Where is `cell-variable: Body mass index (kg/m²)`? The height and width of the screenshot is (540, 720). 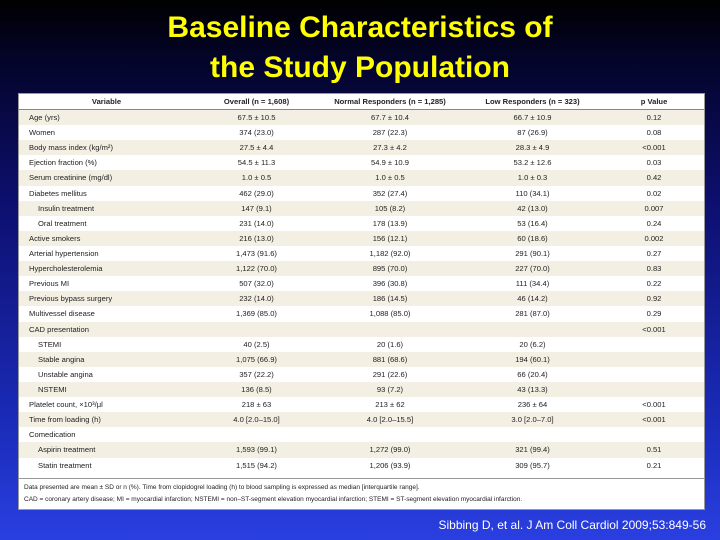
cell-variable: Body mass index (kg/m²) is located at coordinates (106, 148).